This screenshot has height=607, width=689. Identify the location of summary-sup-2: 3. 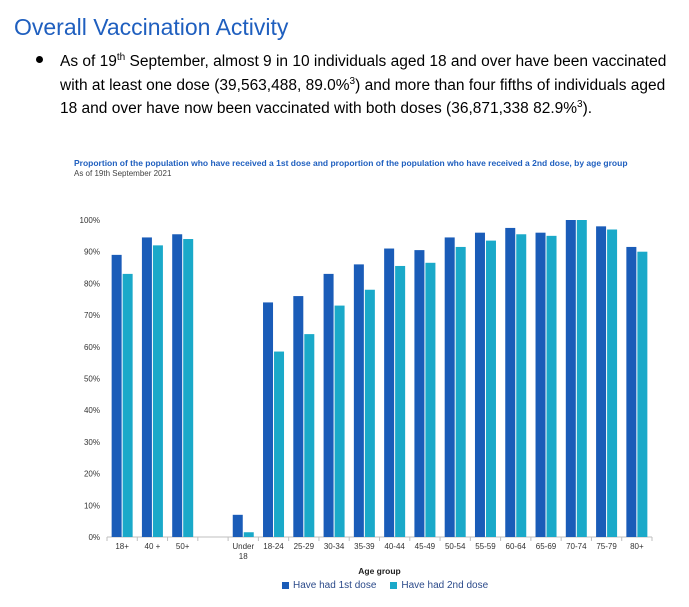
(352, 81).